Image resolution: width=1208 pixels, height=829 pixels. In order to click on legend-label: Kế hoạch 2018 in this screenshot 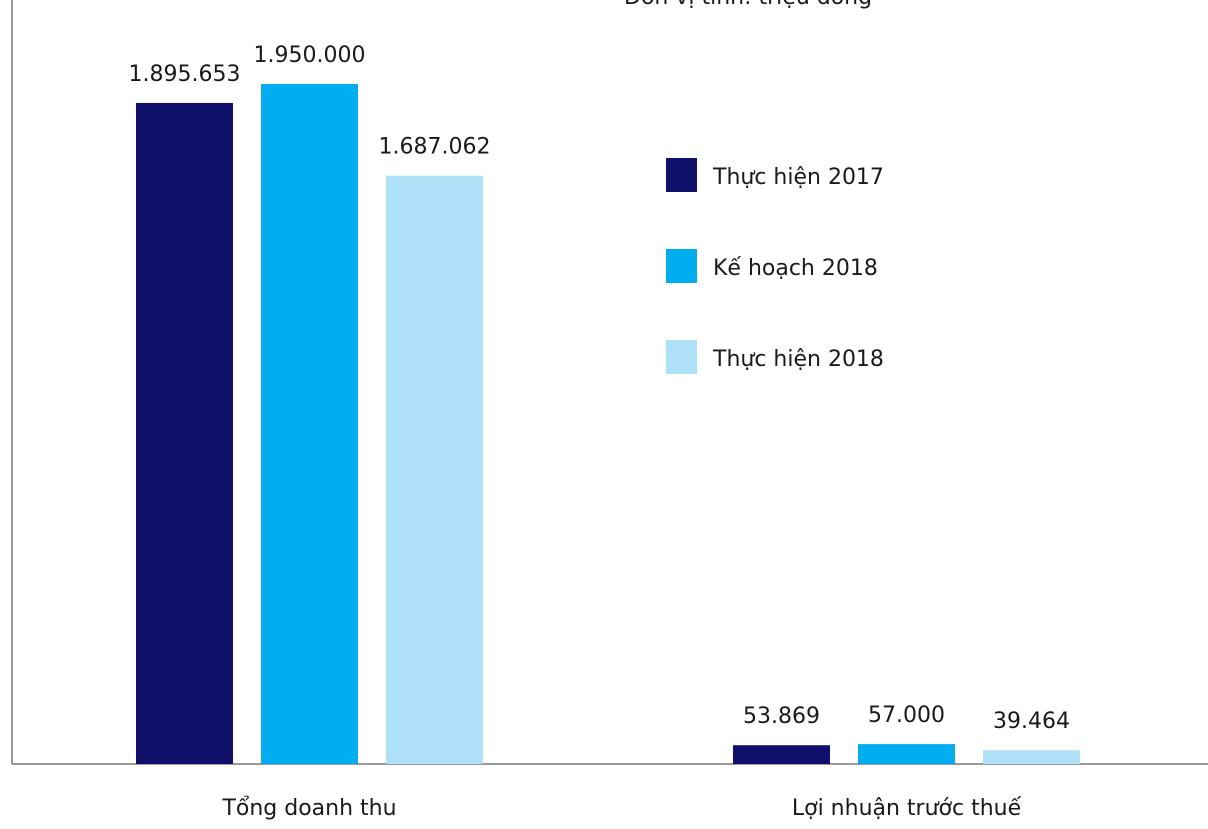, I will do `click(795, 268)`.